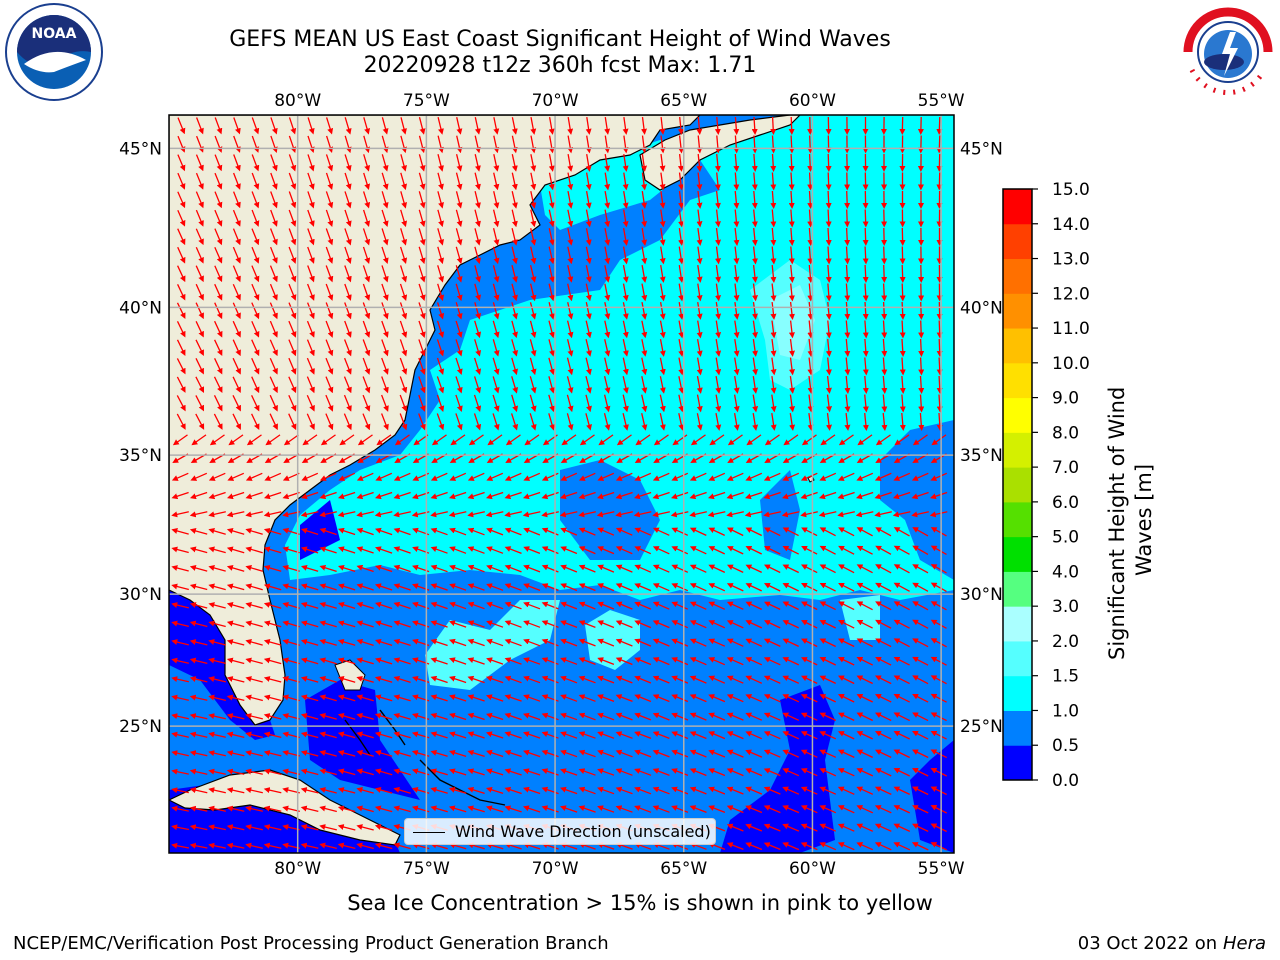 The height and width of the screenshot is (960, 1280). I want to click on ocean-0.5-1-patch, so click(780, 515).